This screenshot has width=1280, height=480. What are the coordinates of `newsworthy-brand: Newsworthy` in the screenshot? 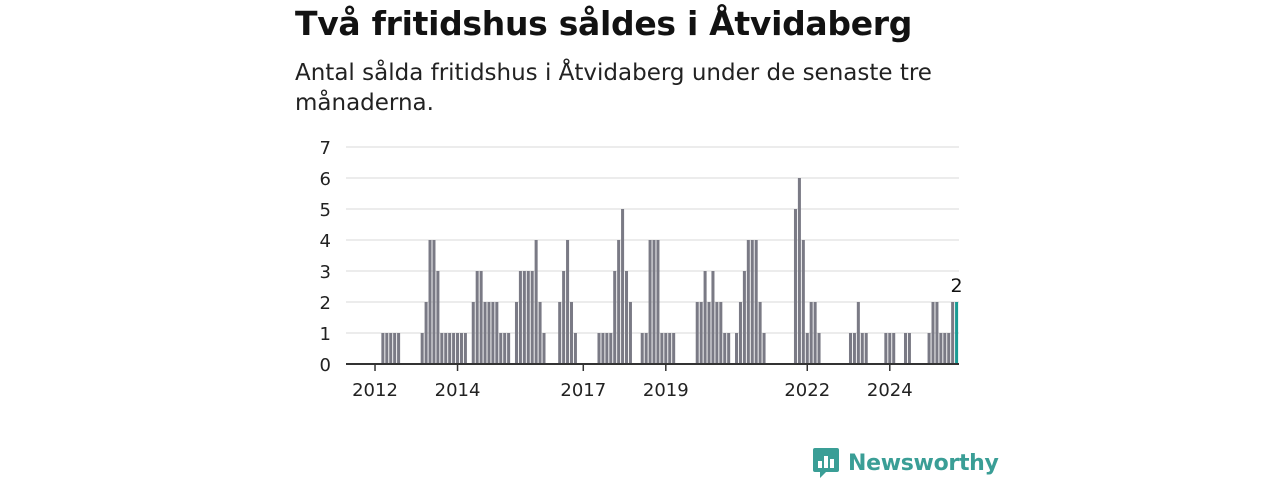 It's located at (905, 463).